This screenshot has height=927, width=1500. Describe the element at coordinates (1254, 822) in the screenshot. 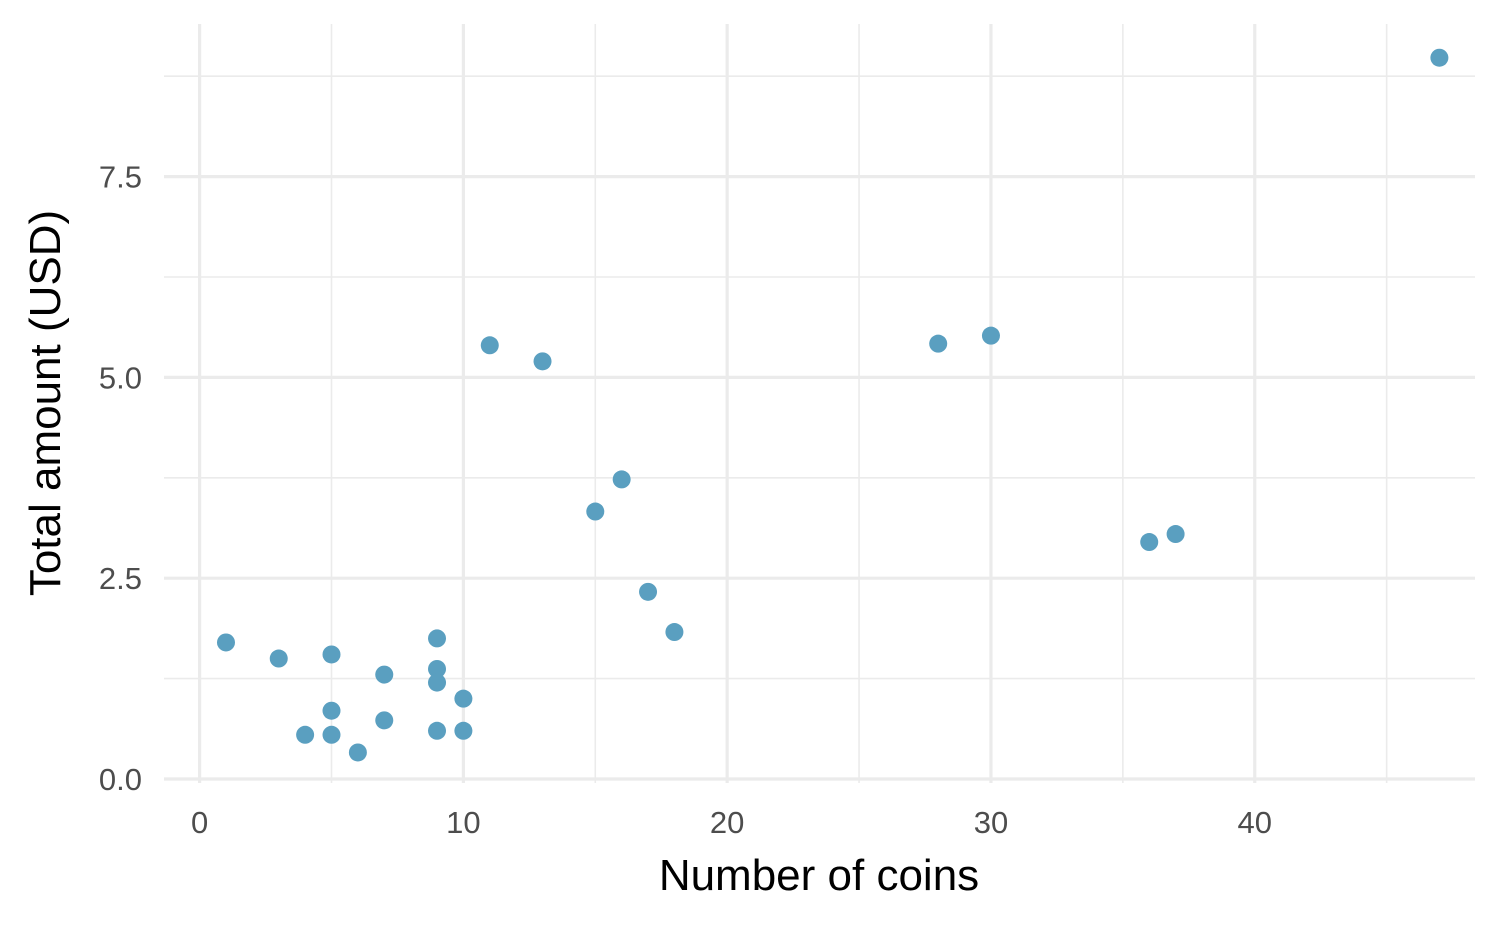

I see `x-tick-label: 40` at that location.